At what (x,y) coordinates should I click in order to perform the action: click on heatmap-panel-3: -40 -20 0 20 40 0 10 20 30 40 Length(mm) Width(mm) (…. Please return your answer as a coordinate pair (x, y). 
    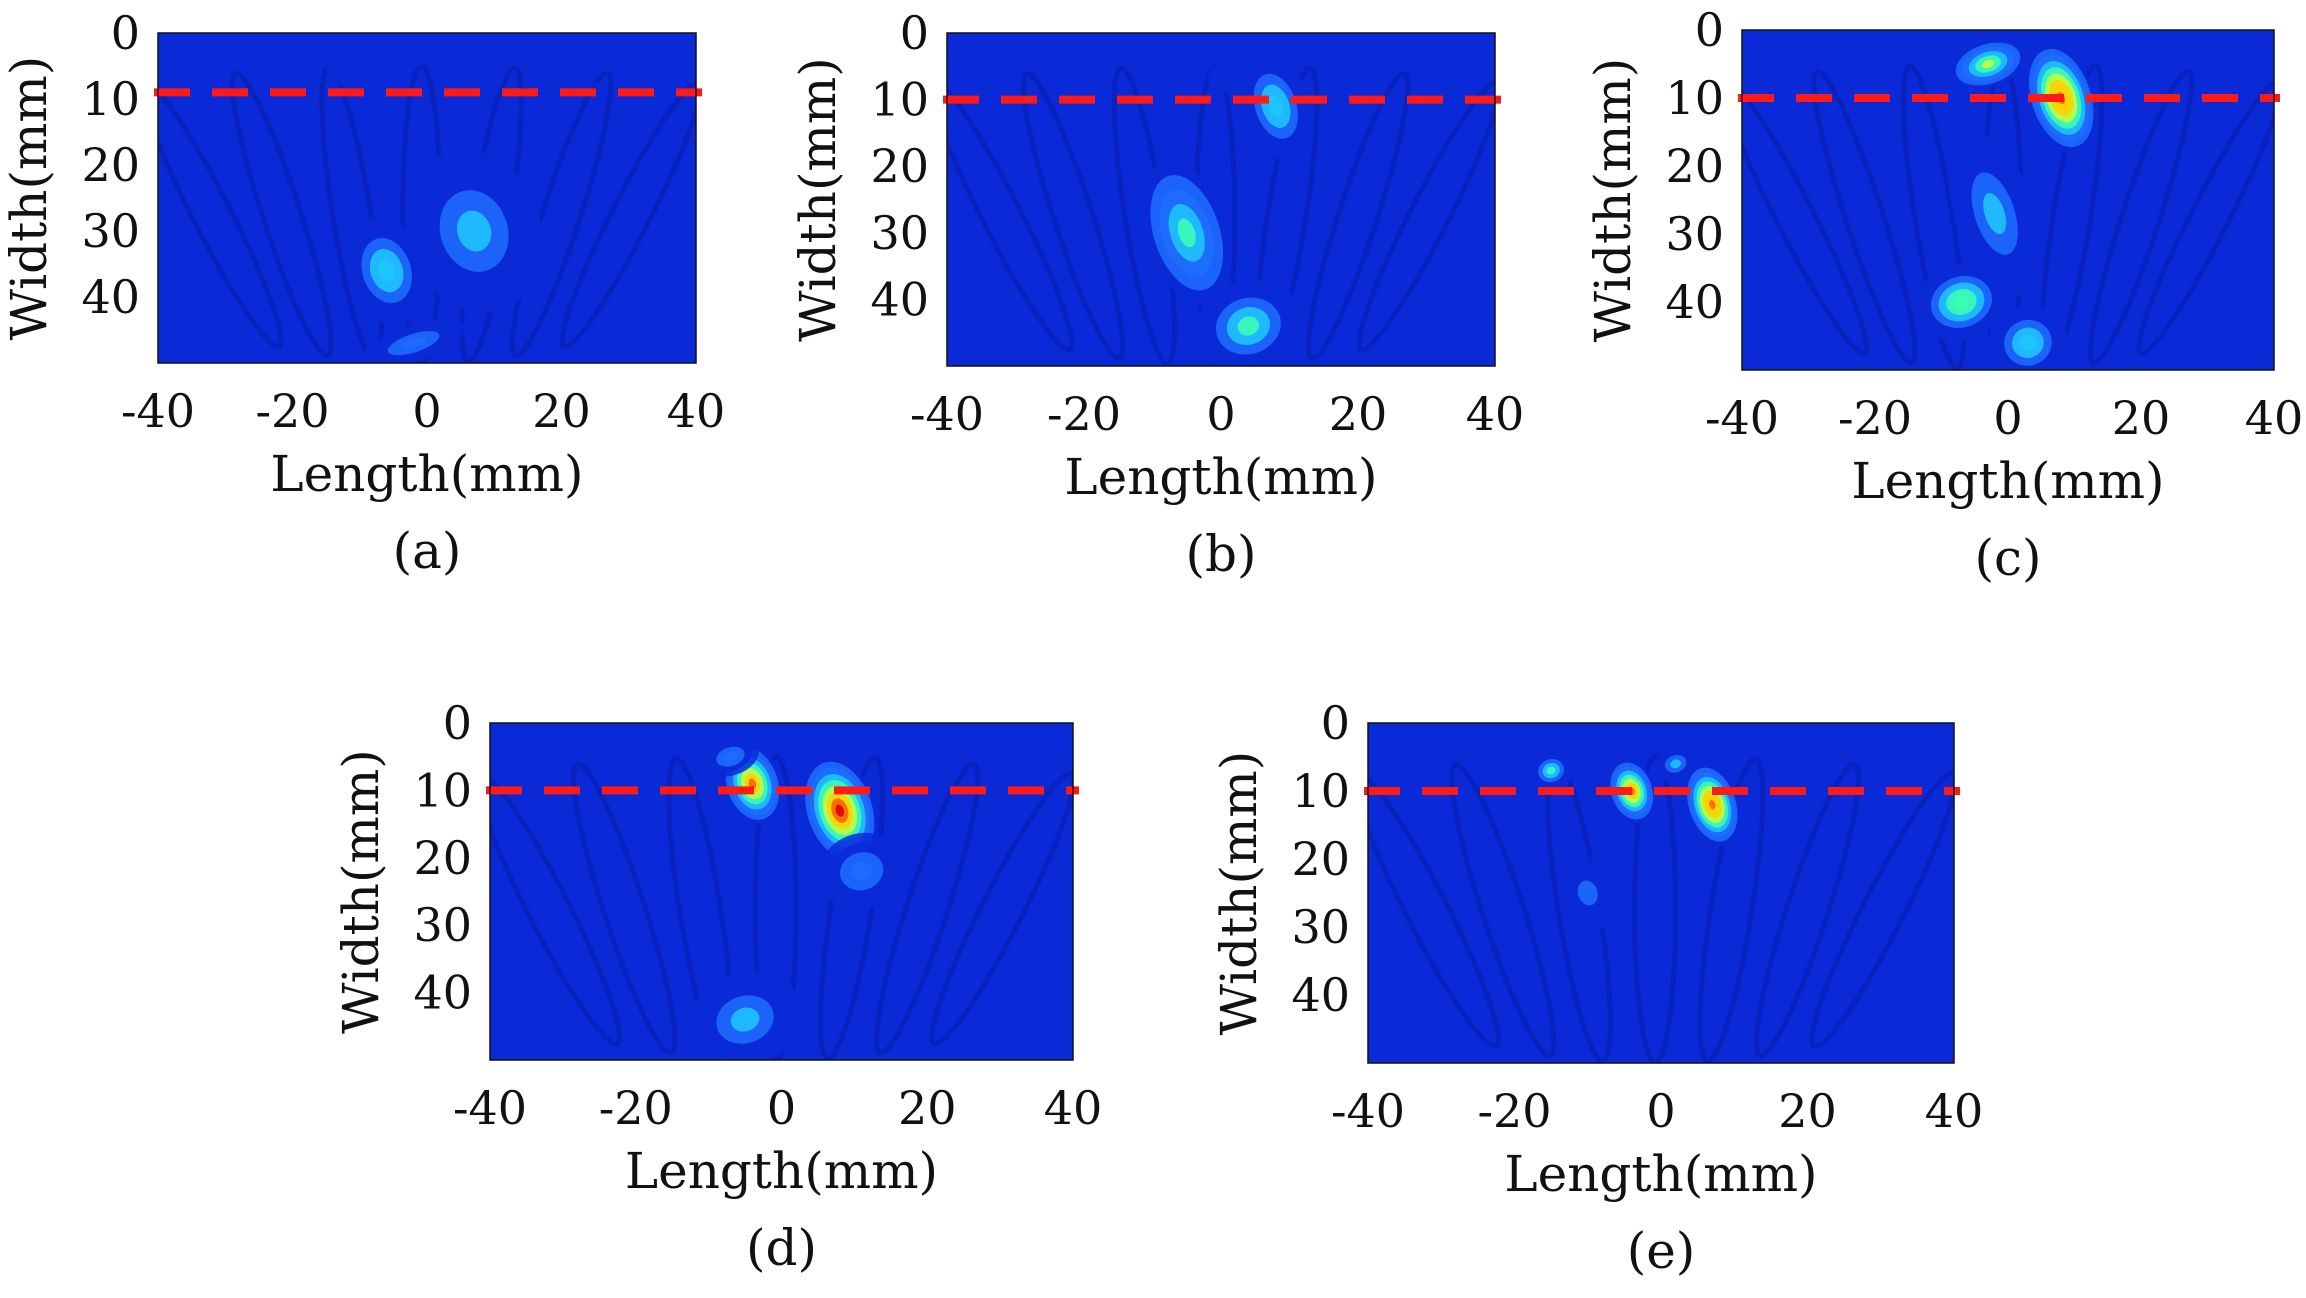
    Looking at the image, I should click on (1943, 295).